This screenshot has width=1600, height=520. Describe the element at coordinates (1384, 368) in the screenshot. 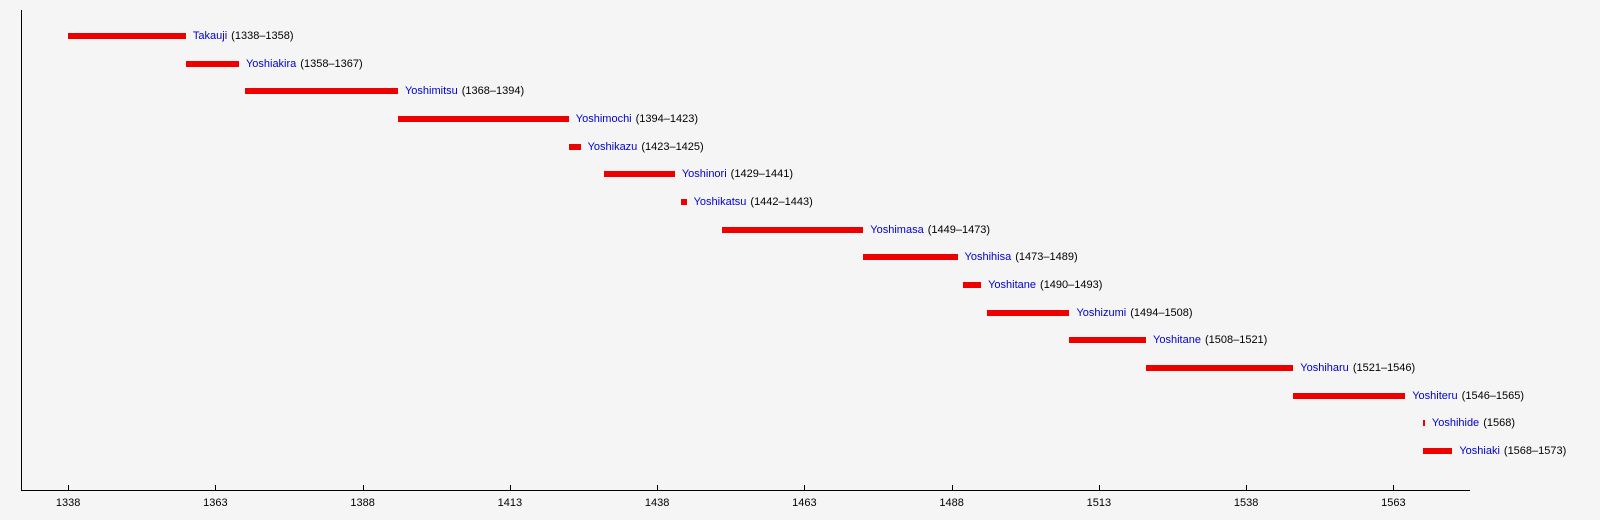

I see `reign-period: (1521–1546)` at that location.